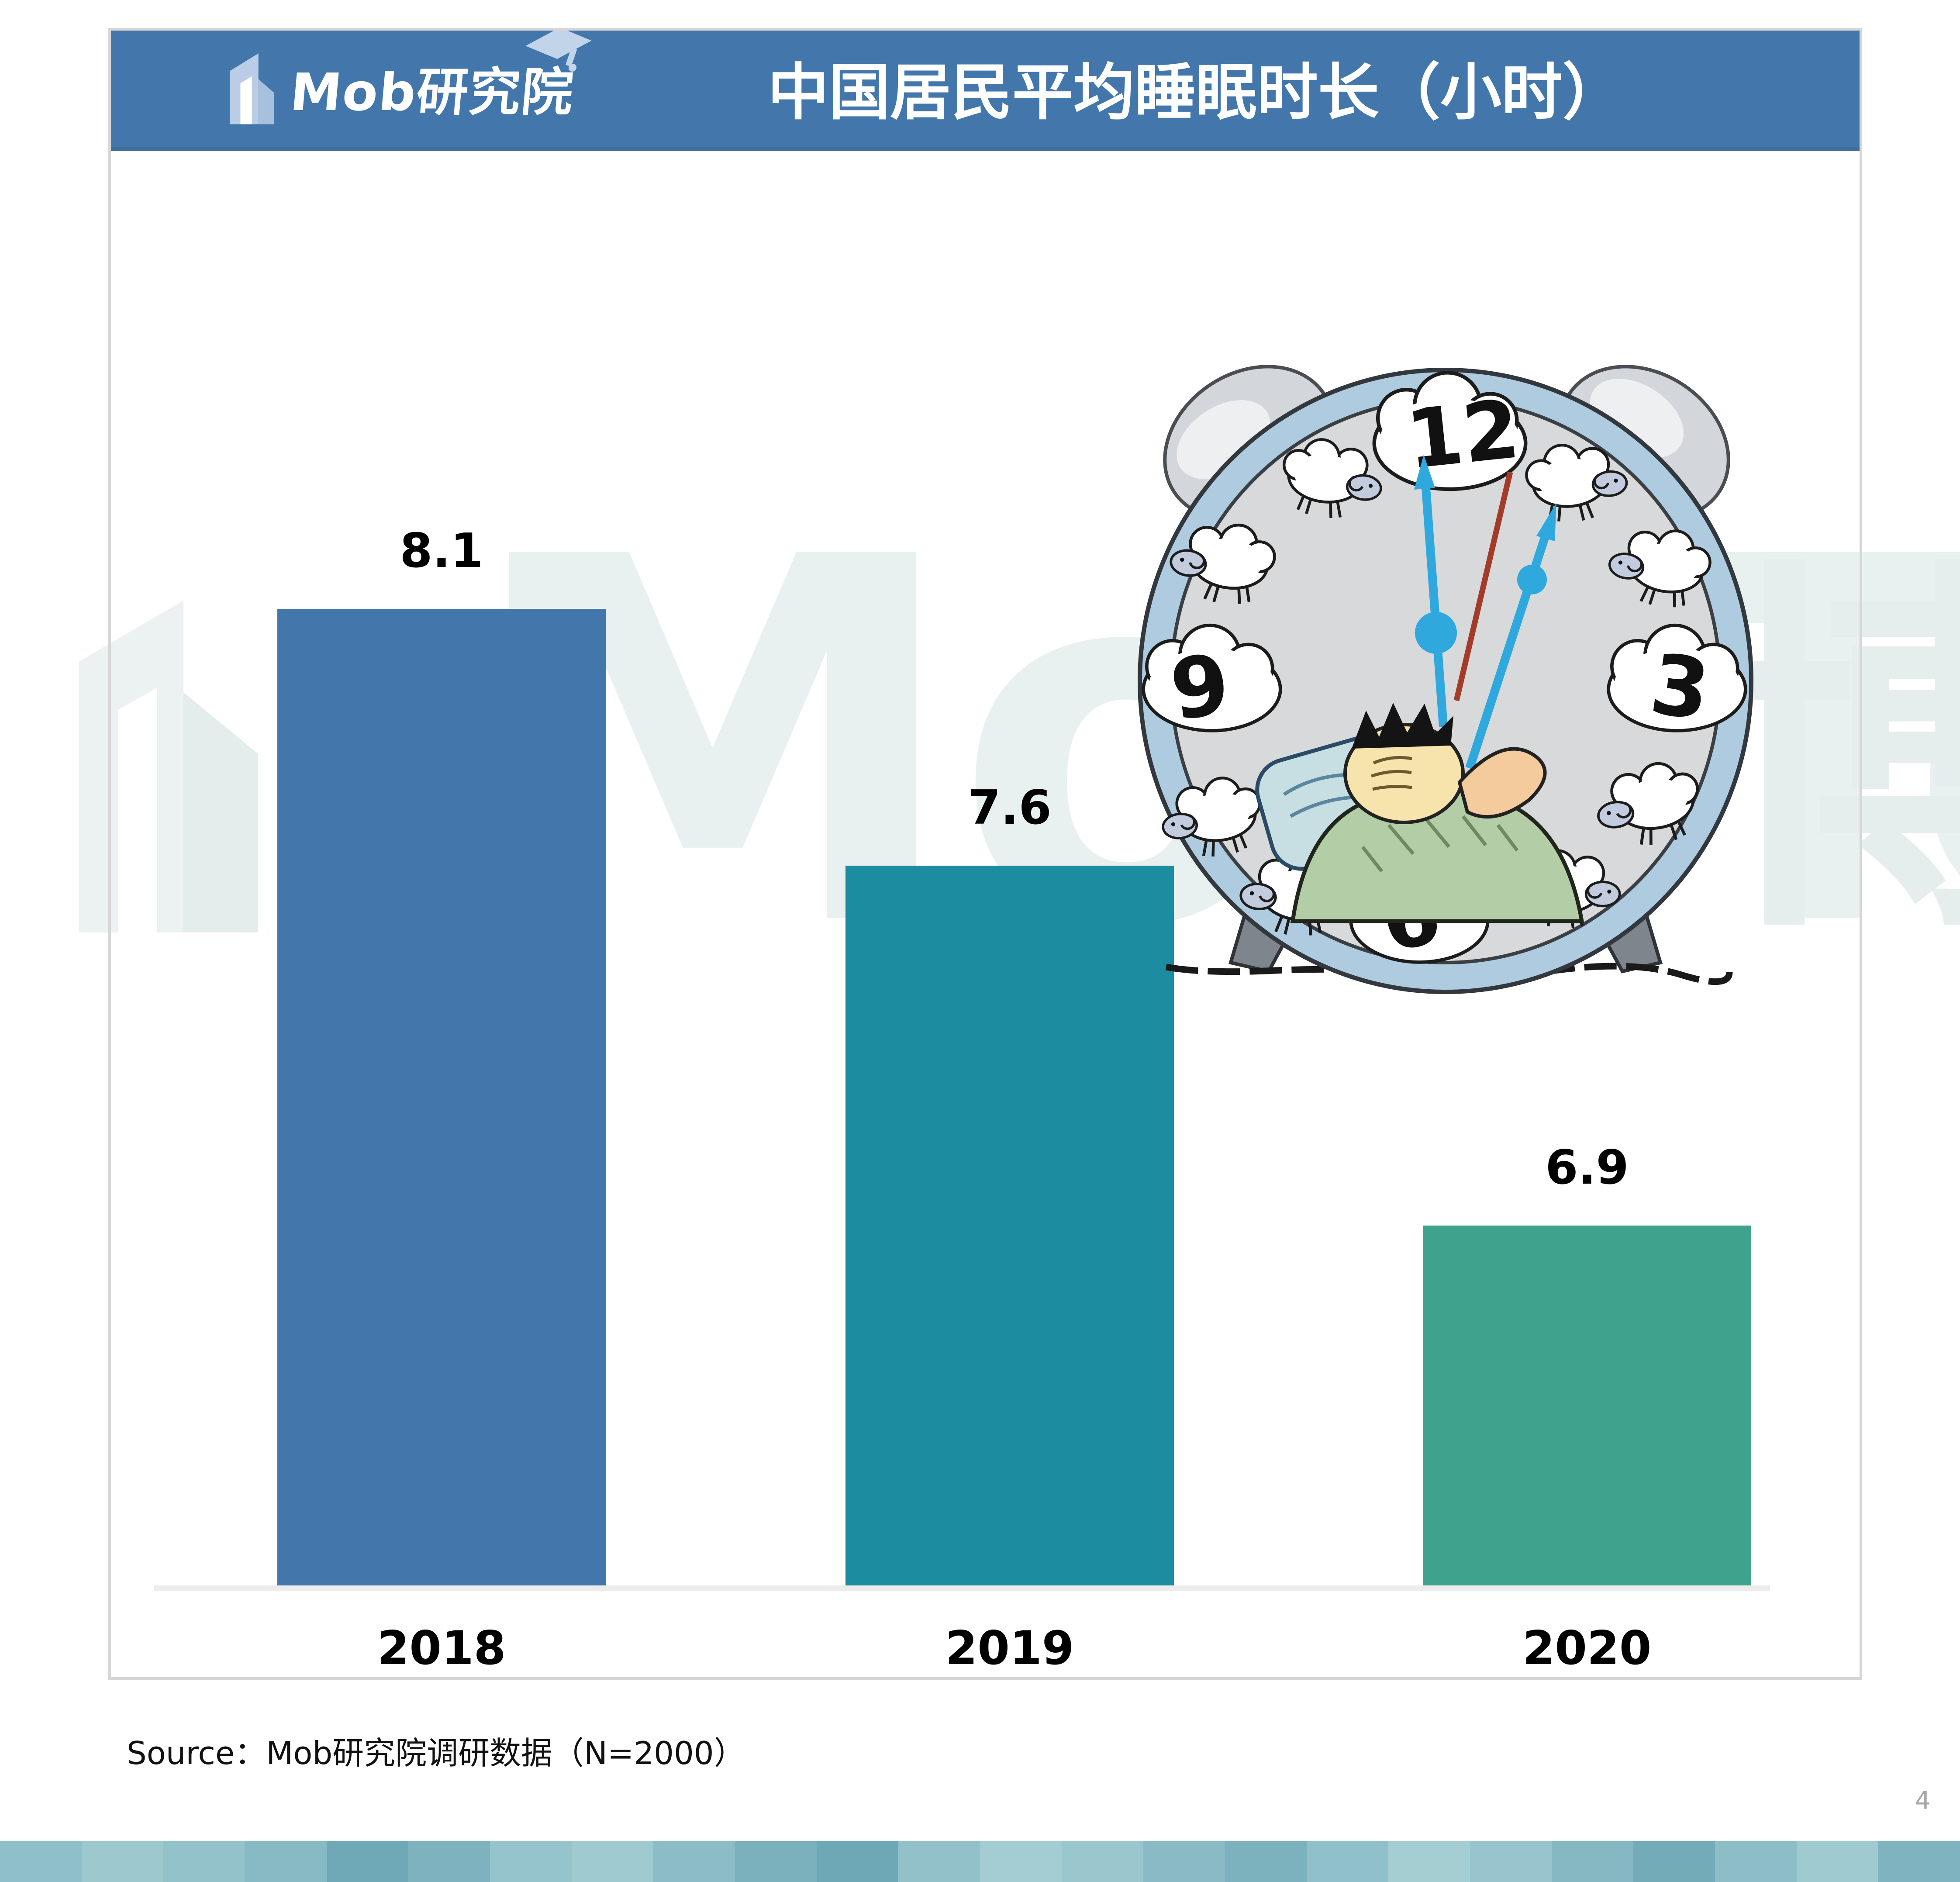 This screenshot has width=1960, height=1882. What do you see at coordinates (1424, 472) in the screenshot?
I see `minute-hand-tip` at bounding box center [1424, 472].